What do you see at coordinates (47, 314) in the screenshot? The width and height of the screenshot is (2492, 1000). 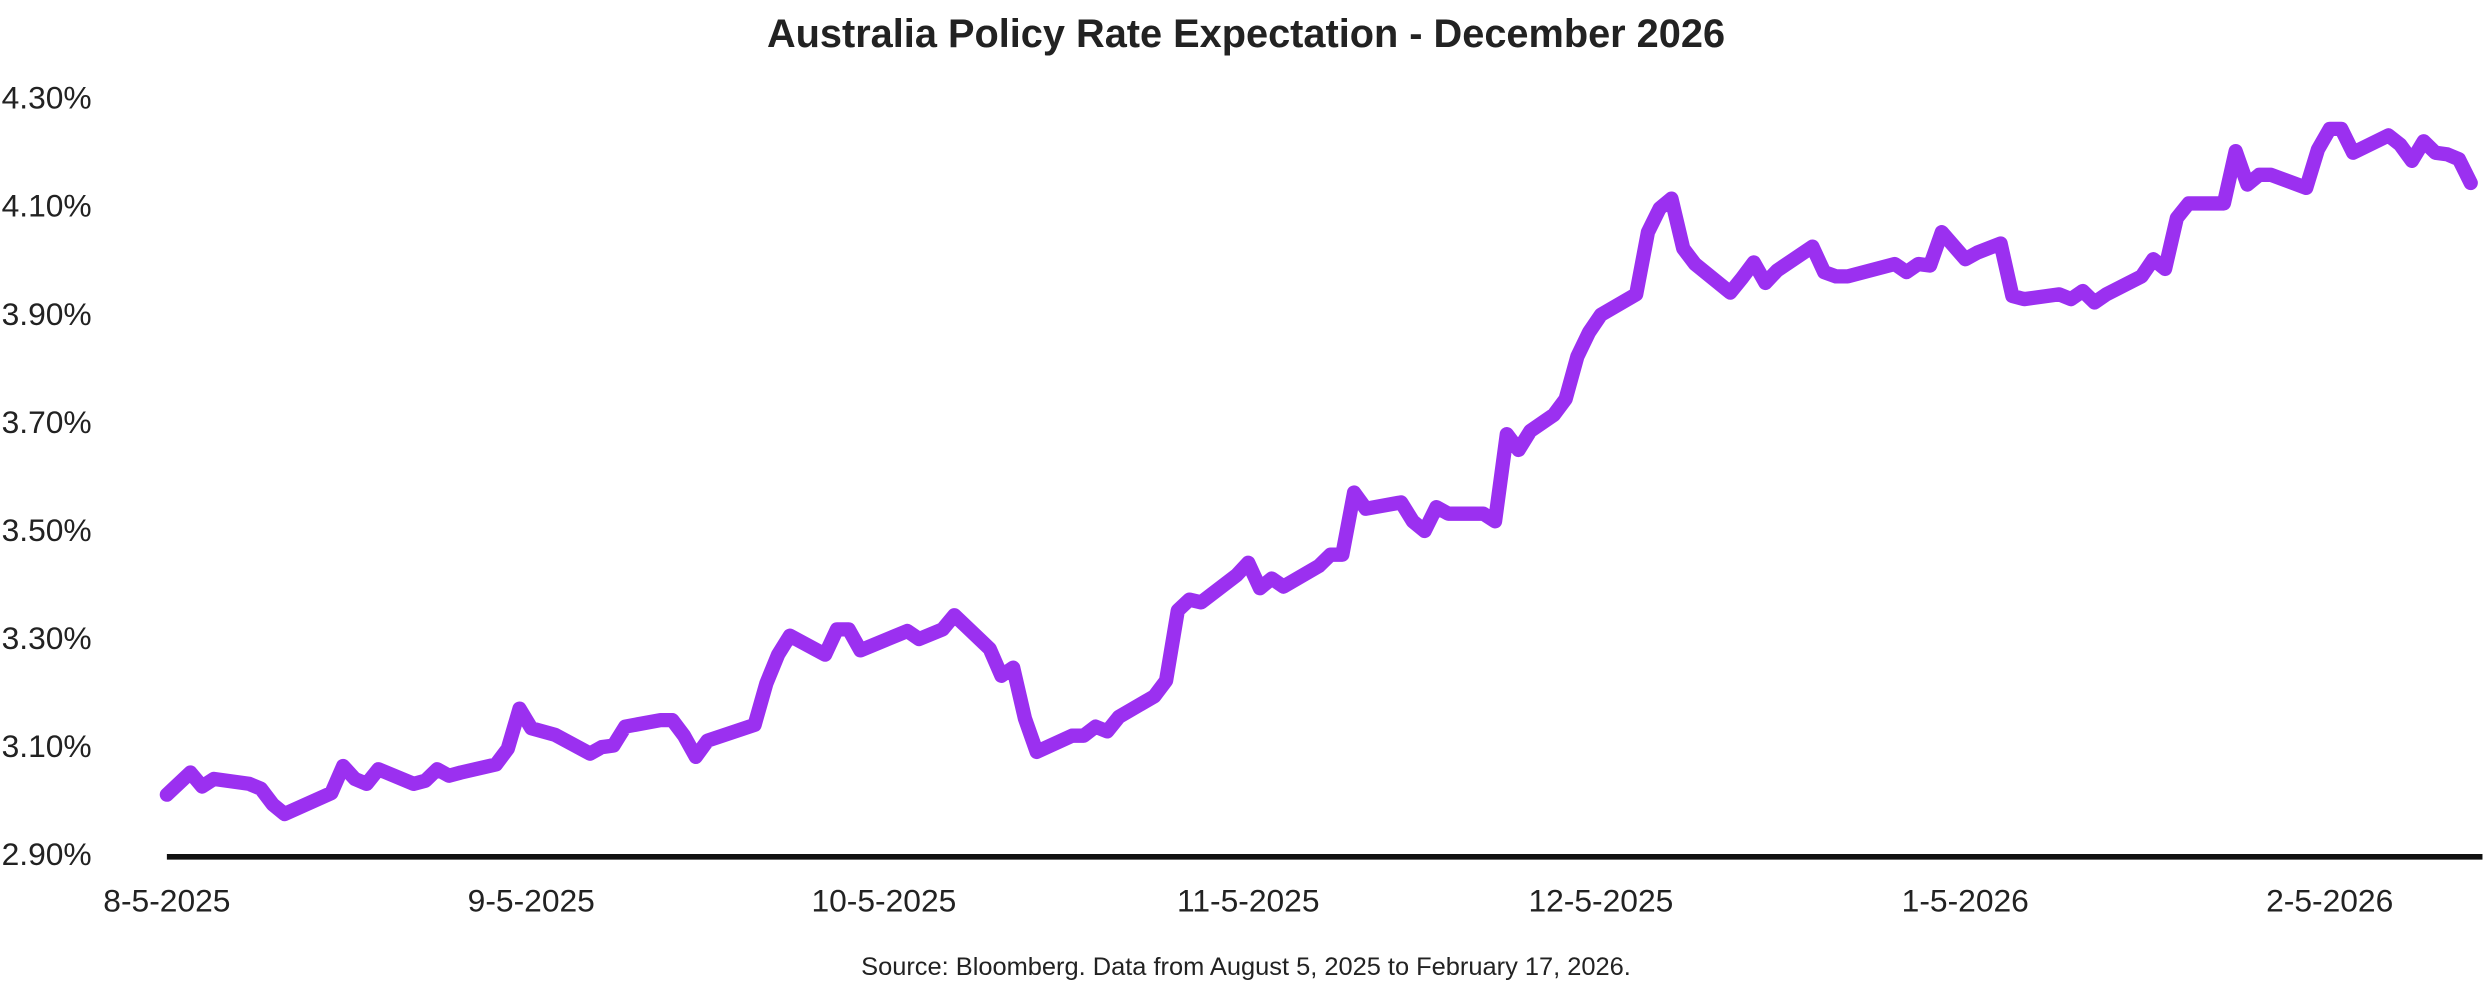 I see `y-tick-label: 3.90%` at bounding box center [47, 314].